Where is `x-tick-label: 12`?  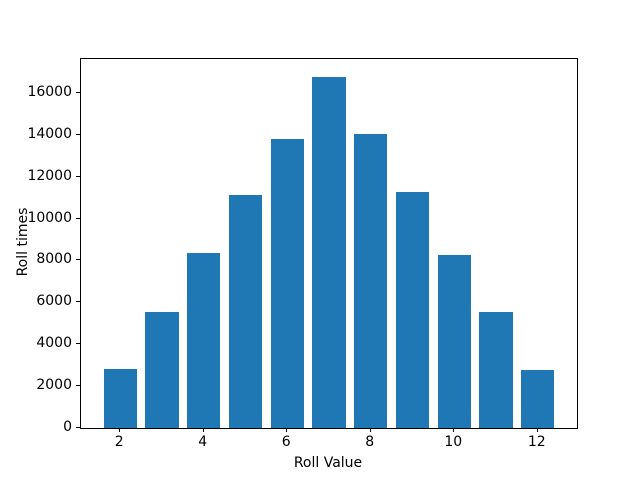 x-tick-label: 12 is located at coordinates (536, 442).